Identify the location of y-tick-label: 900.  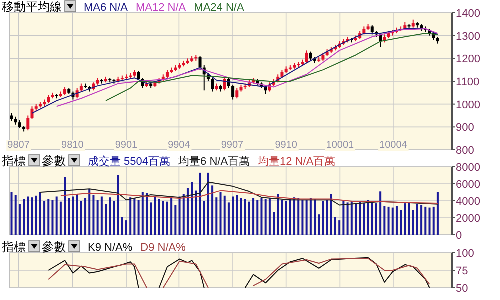
(465, 128).